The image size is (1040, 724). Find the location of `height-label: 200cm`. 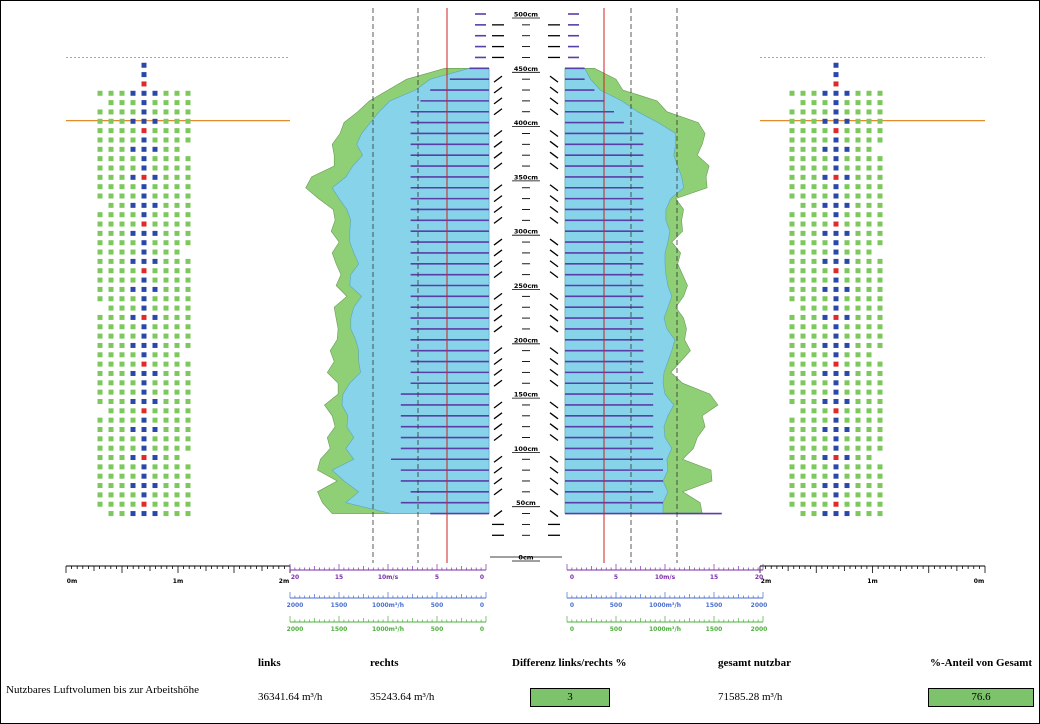

height-label: 200cm is located at coordinates (526, 340).